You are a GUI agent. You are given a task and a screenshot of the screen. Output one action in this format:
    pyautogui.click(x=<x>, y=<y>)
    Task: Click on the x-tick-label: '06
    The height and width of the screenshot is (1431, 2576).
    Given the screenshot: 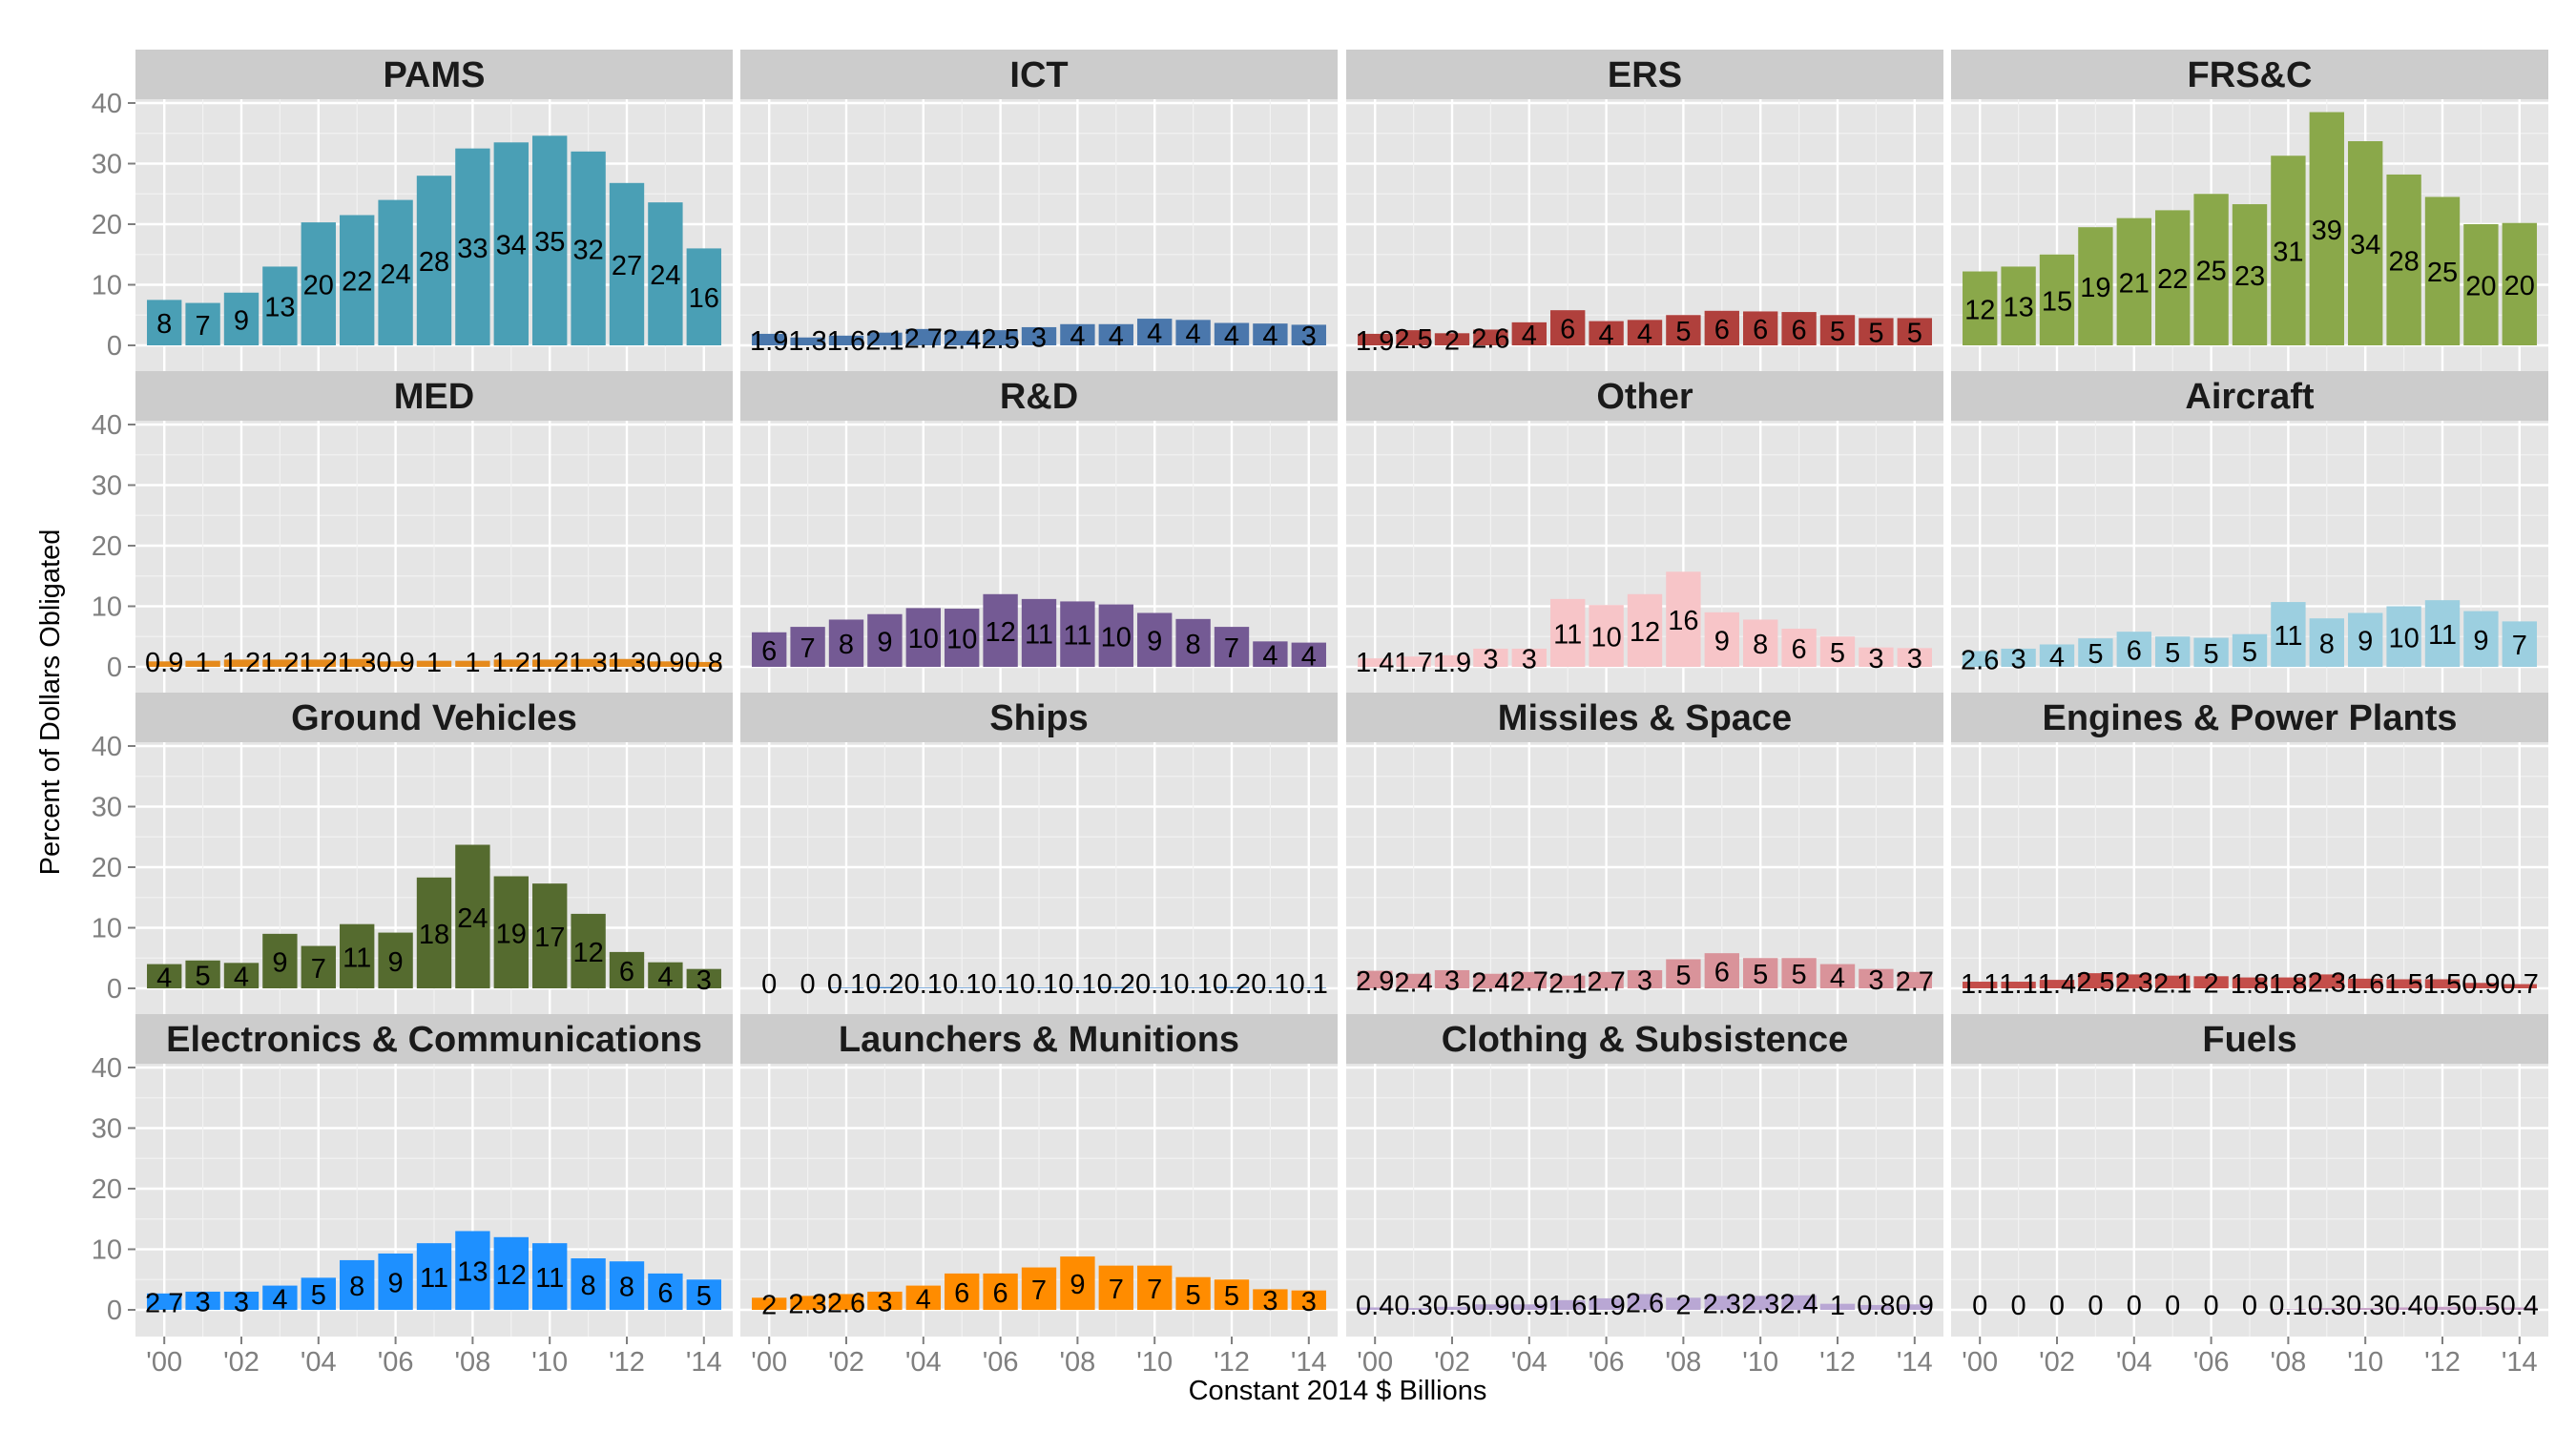 What is the action you would take?
    pyautogui.click(x=1001, y=1362)
    